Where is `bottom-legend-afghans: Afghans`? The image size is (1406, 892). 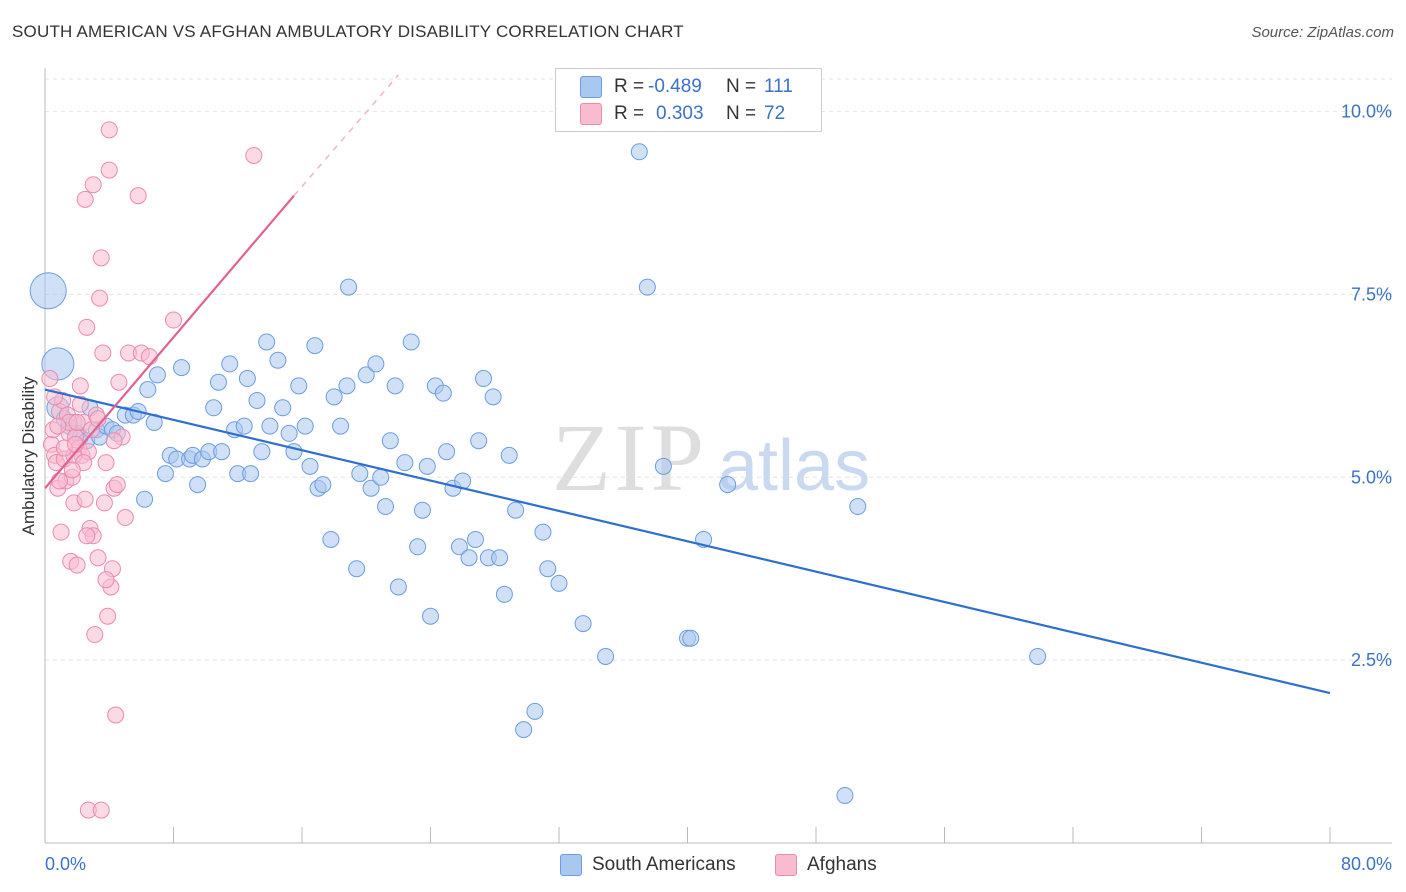
bottom-legend-afghans: Afghans is located at coordinates (826, 865).